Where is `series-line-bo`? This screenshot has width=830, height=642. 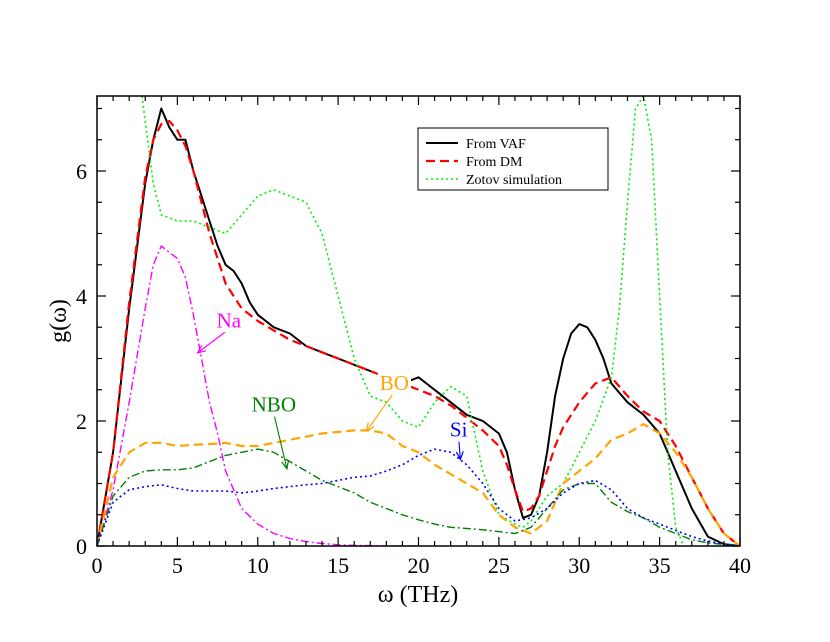
series-line-bo is located at coordinates (418, 484).